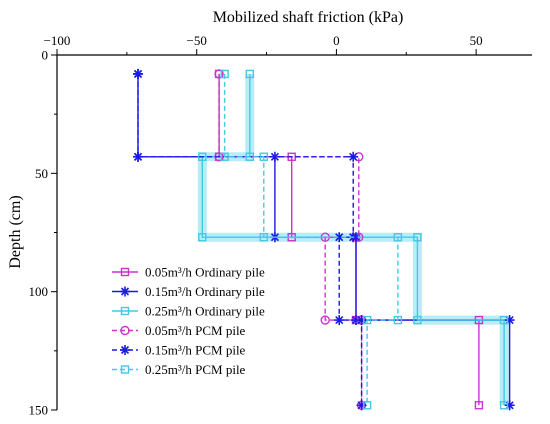 The image size is (550, 424). What do you see at coordinates (336, 40) in the screenshot?
I see `x-tick-label: 0` at bounding box center [336, 40].